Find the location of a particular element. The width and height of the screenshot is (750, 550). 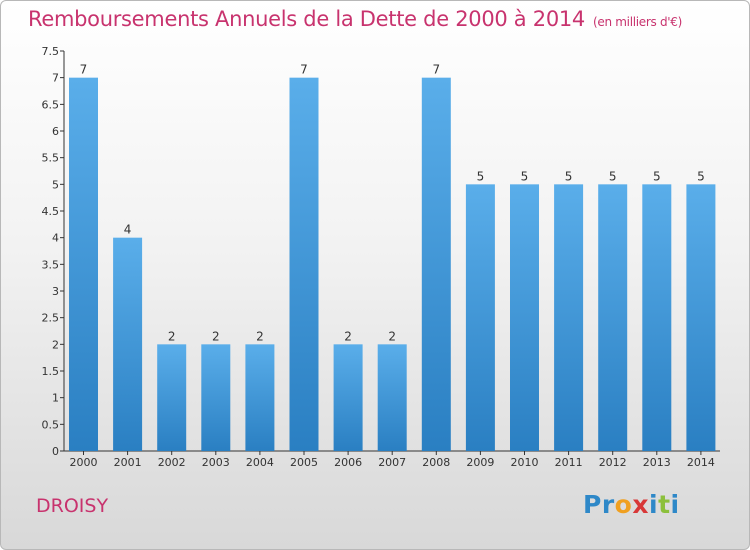

y-tick-label: 2 is located at coordinates (55, 344).